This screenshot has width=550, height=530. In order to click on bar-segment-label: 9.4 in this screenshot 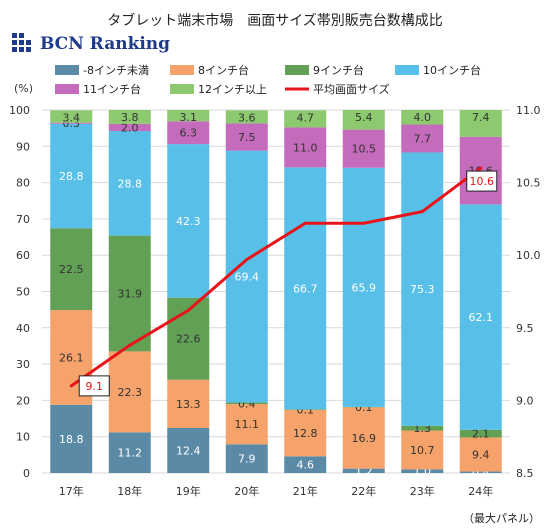, I will do `click(481, 454)`.